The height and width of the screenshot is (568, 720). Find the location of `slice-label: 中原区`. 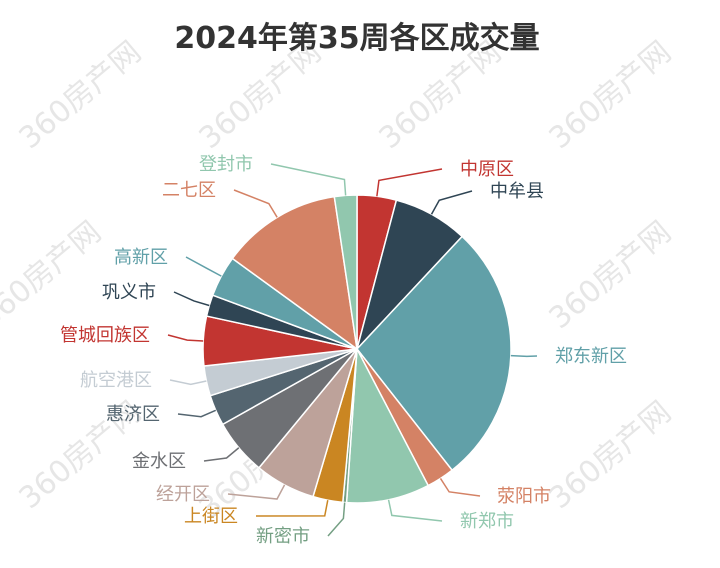

slice-label: 中原区 is located at coordinates (487, 169).